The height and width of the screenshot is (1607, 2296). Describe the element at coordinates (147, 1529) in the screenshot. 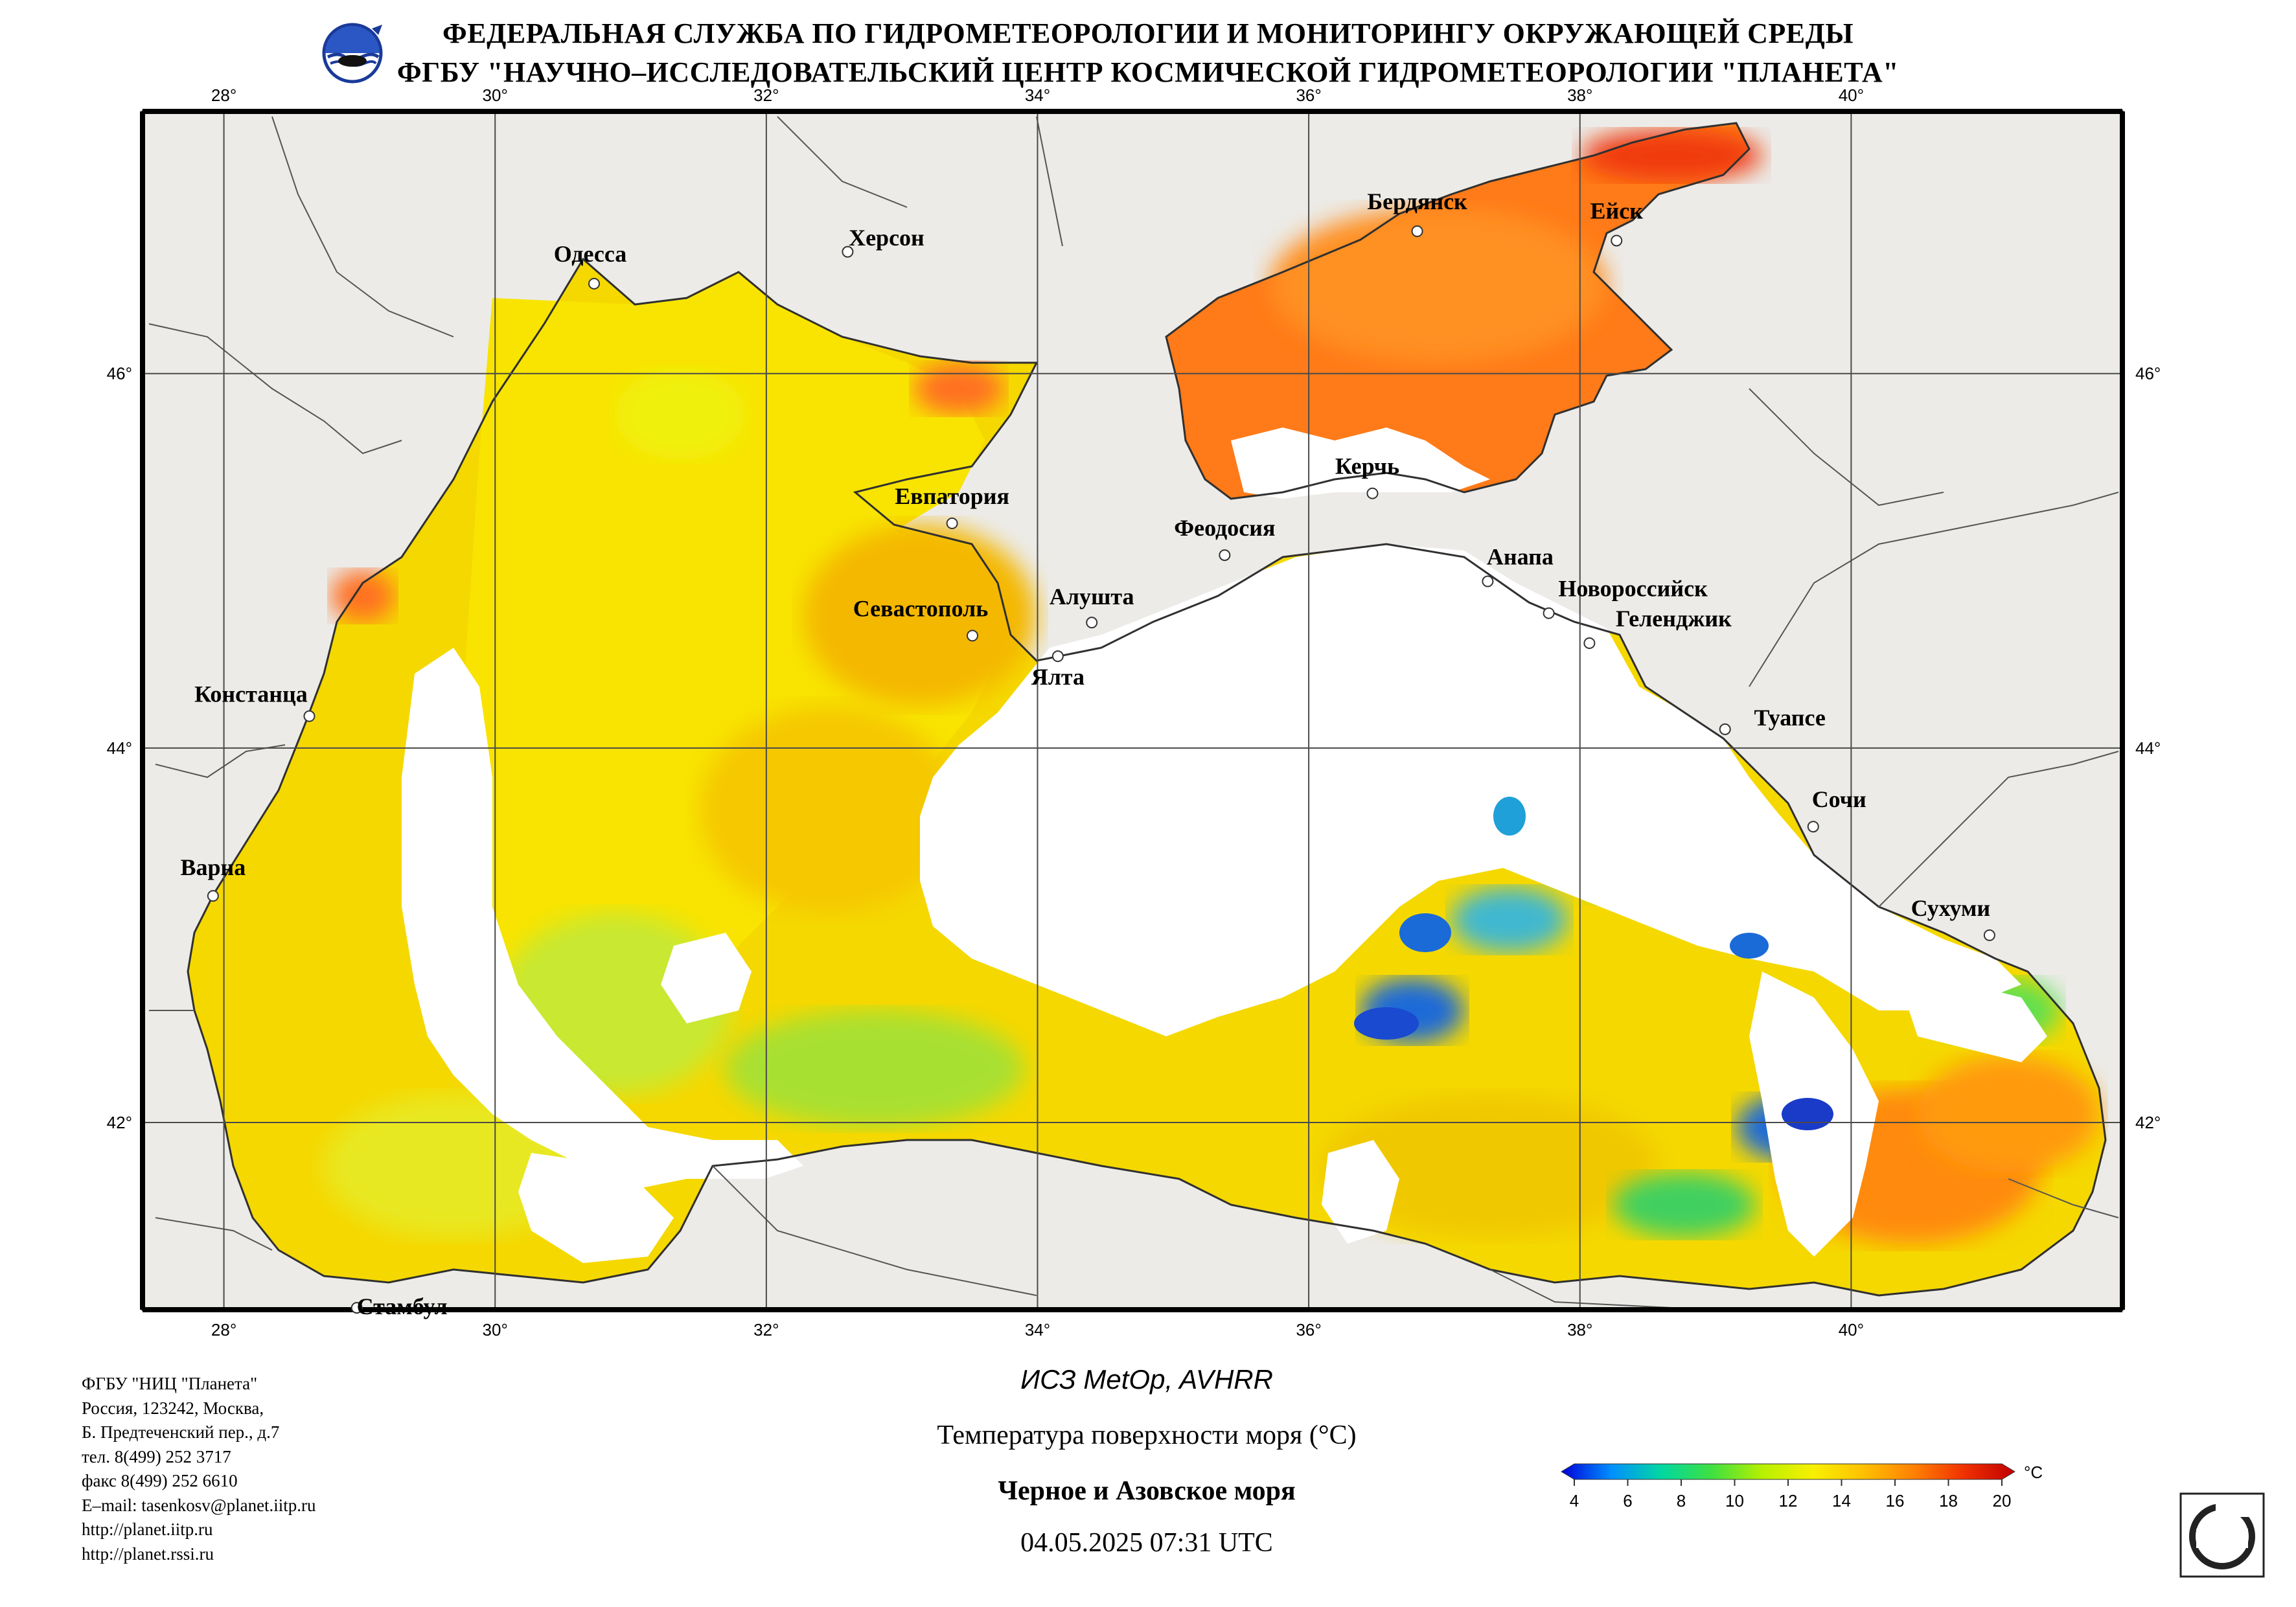

I see `info-url1: http://planet.iitp.ru` at that location.